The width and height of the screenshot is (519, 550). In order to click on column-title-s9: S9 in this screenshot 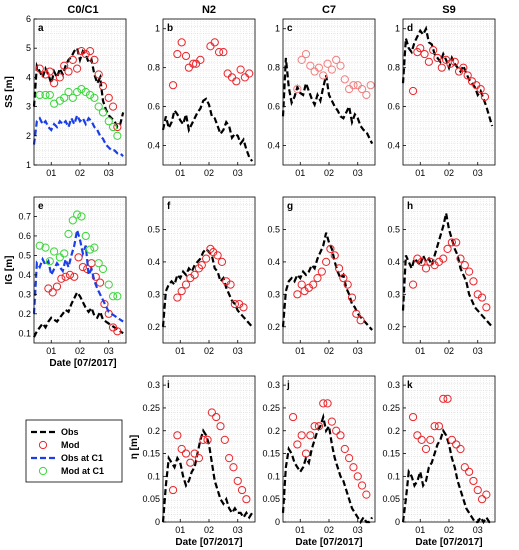, I will do `click(448, 10)`.